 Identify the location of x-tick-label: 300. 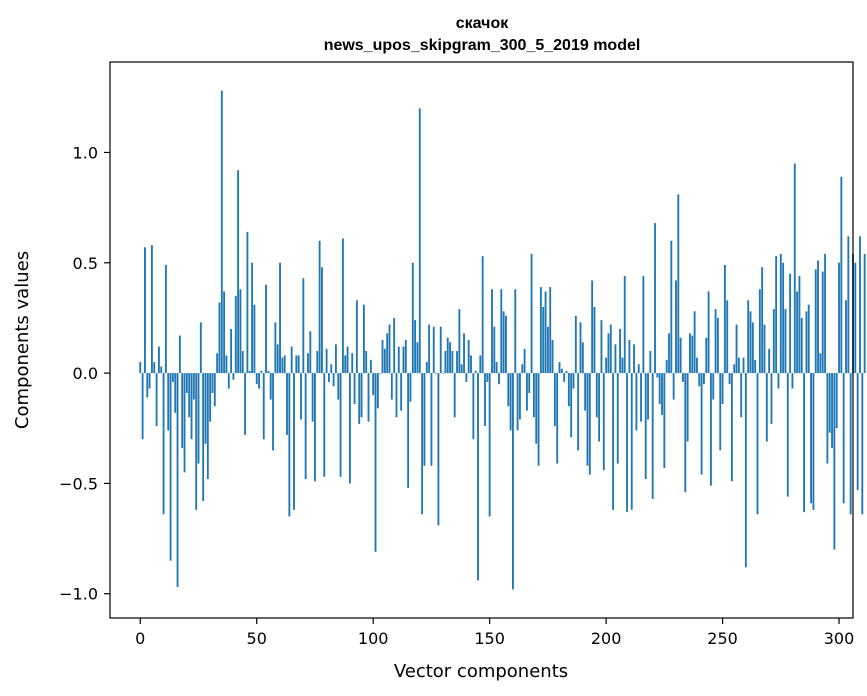
(839, 638).